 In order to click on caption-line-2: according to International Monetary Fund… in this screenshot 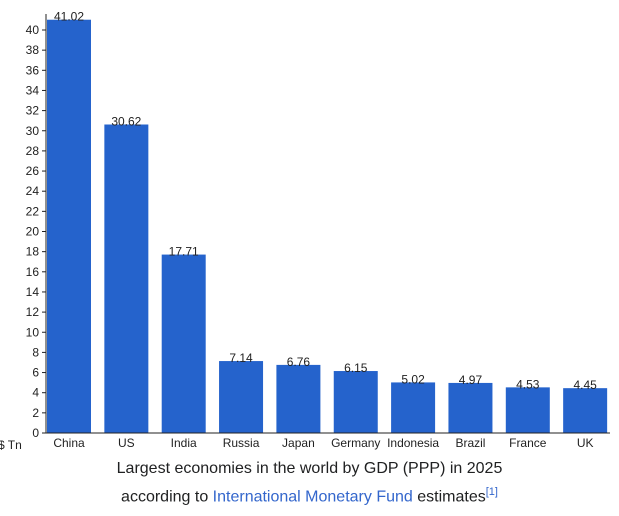, I will do `click(309, 496)`.